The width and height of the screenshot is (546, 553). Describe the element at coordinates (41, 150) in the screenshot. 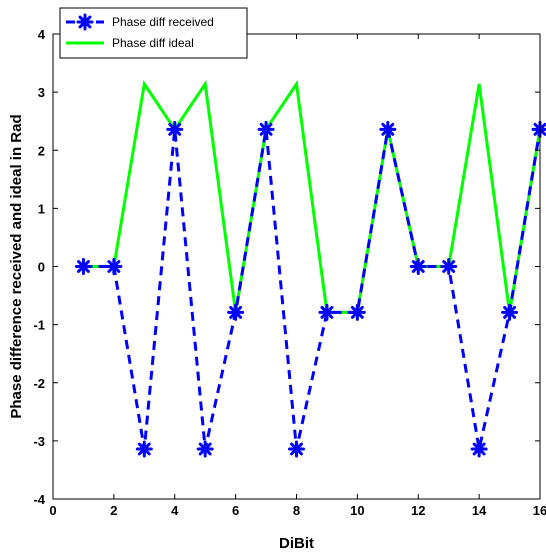

I see `y-tick-label: 2` at that location.